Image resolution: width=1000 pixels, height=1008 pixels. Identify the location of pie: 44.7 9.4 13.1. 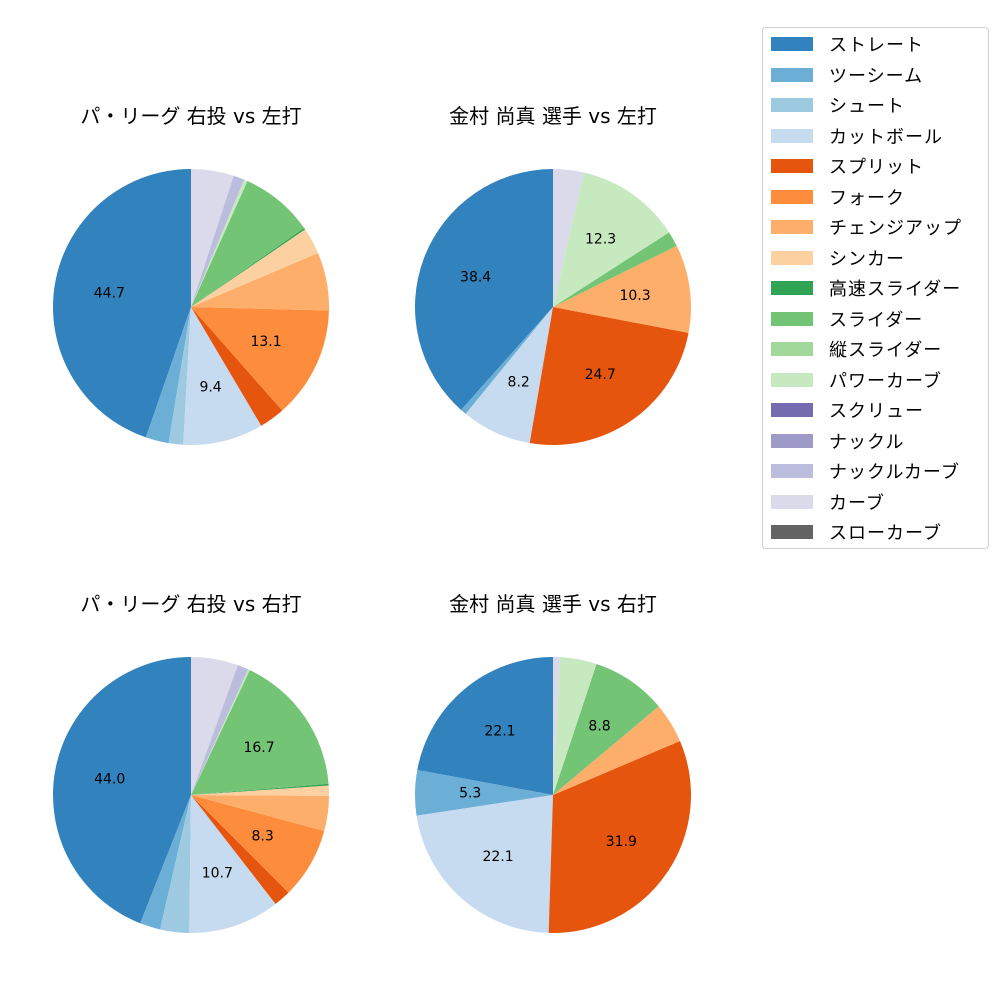
(190, 307).